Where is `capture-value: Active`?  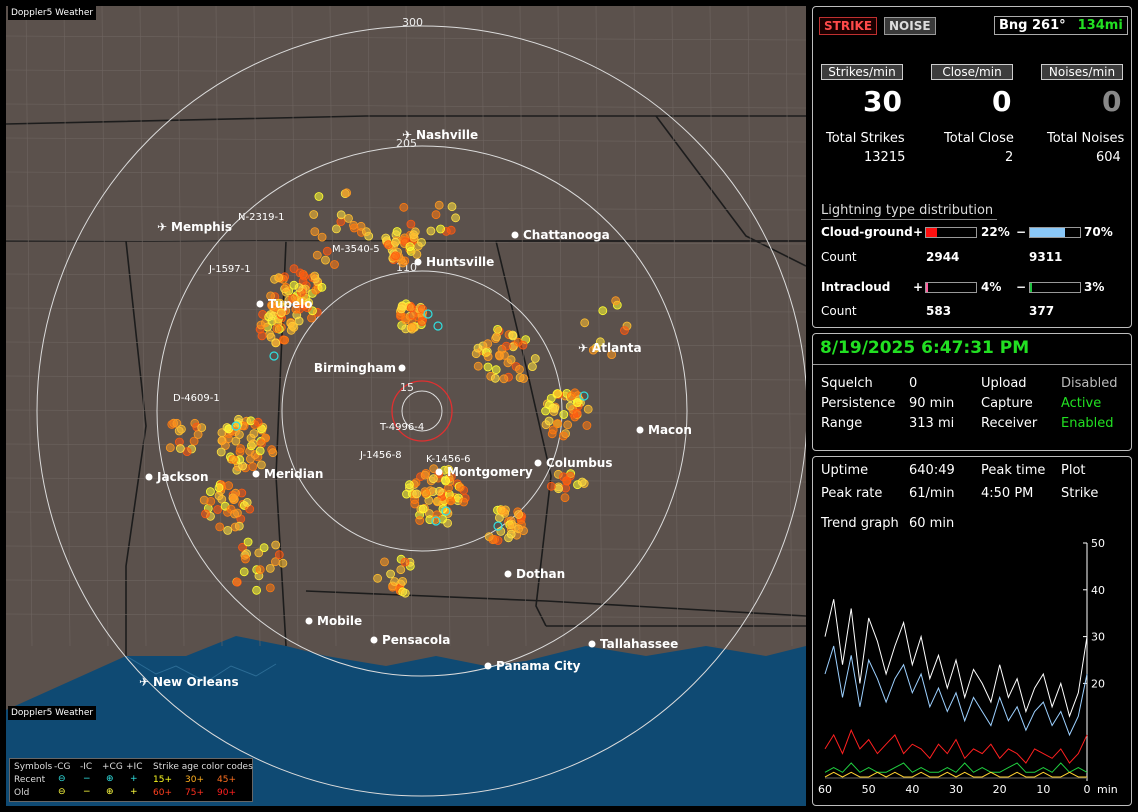
capture-value: Active is located at coordinates (1081, 403).